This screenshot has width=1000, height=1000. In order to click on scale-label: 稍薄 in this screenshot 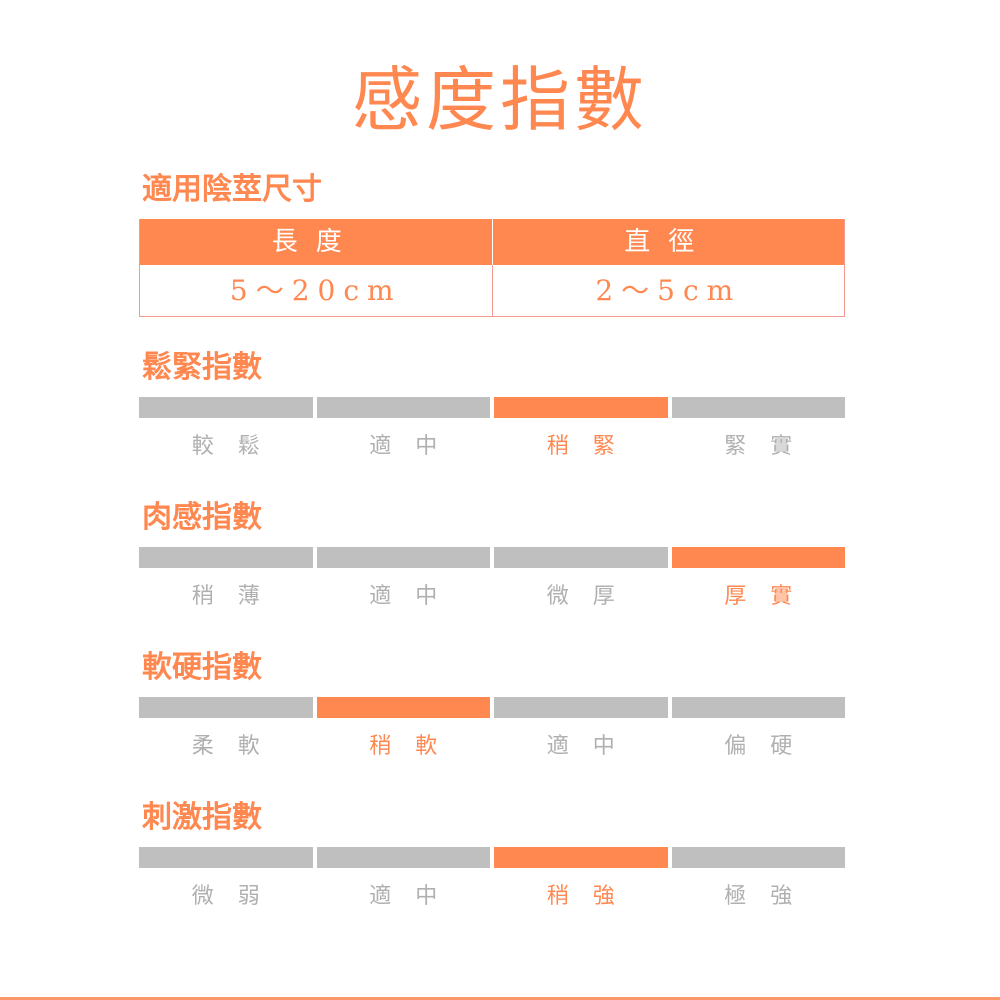, I will do `click(237, 596)`.